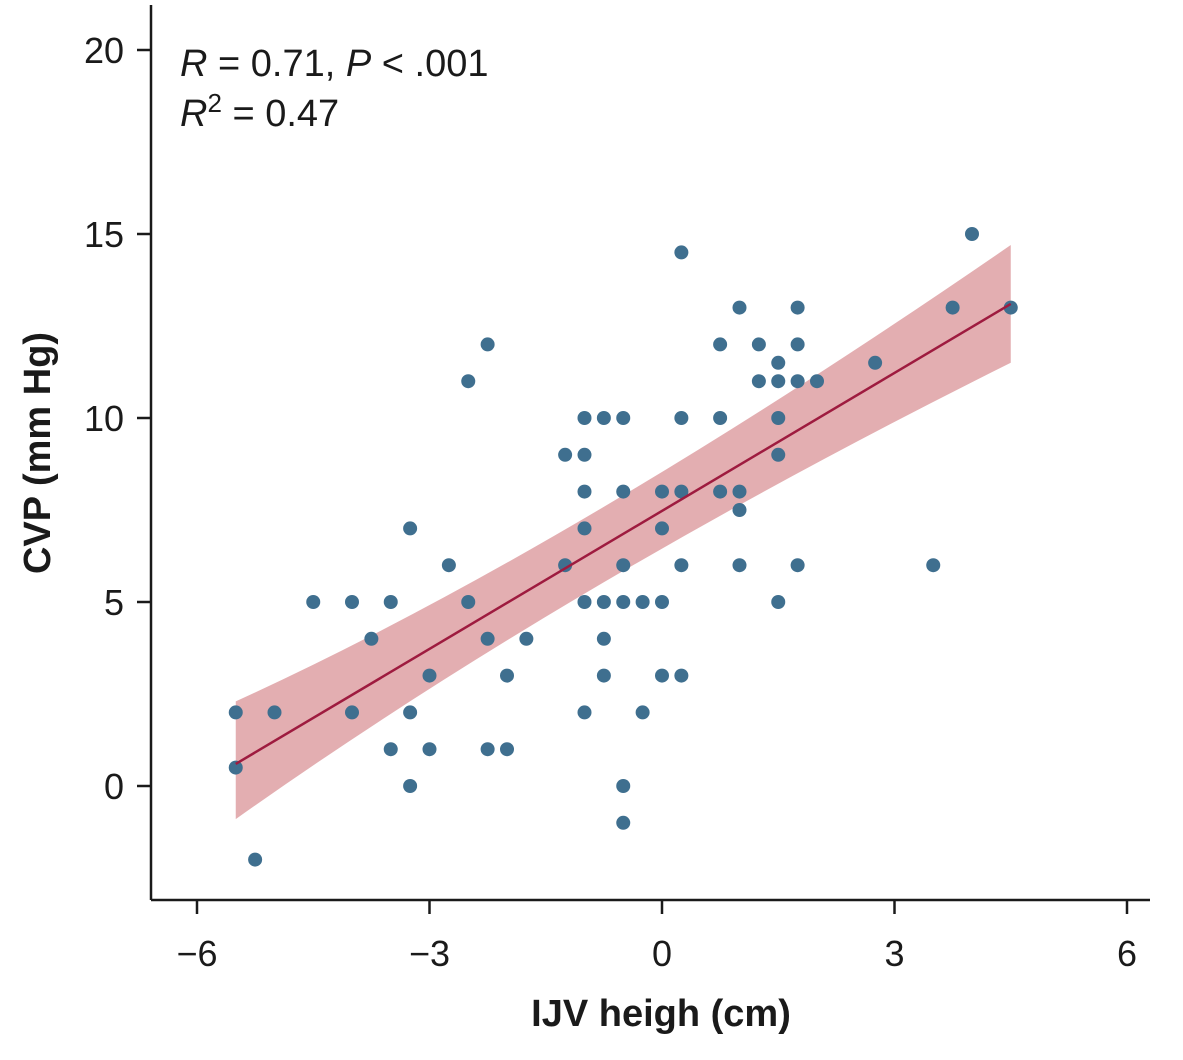 The height and width of the screenshot is (1060, 1183). I want to click on x-tick-label: 3, so click(894, 953).